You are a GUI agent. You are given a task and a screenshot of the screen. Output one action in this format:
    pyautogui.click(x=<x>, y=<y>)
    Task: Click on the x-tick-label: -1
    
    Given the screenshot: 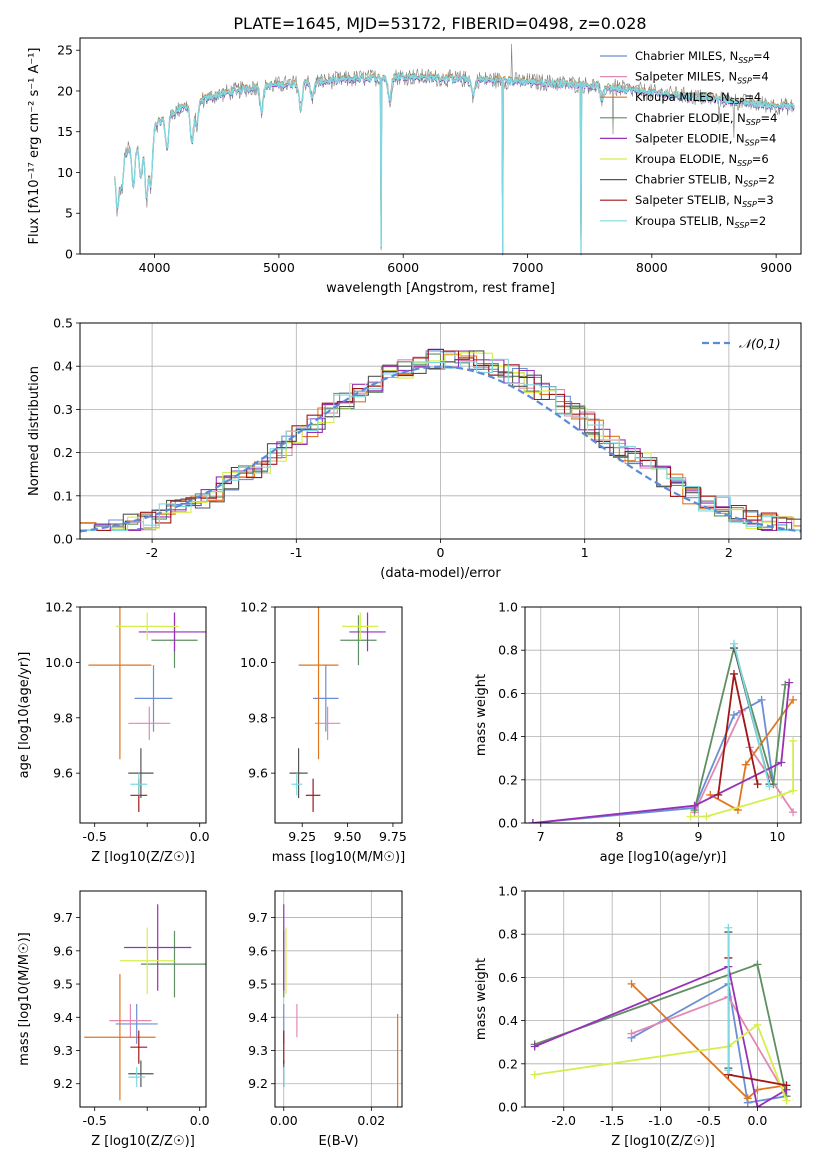 What is the action you would take?
    pyautogui.click(x=296, y=552)
    